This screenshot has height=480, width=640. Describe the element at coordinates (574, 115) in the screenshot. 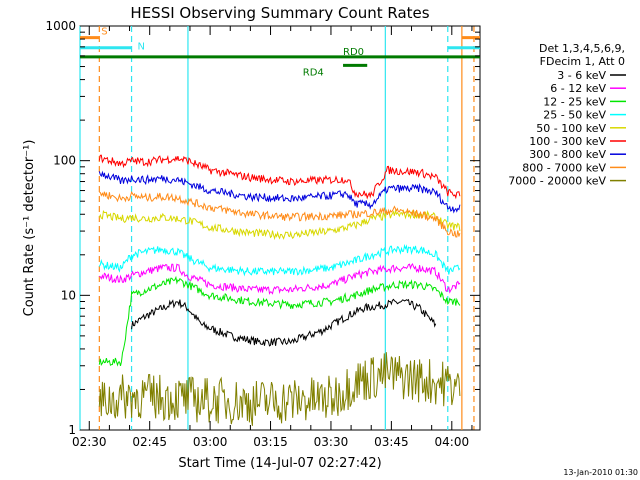

I see `legend-label-3: 25 - 50 keV` at that location.